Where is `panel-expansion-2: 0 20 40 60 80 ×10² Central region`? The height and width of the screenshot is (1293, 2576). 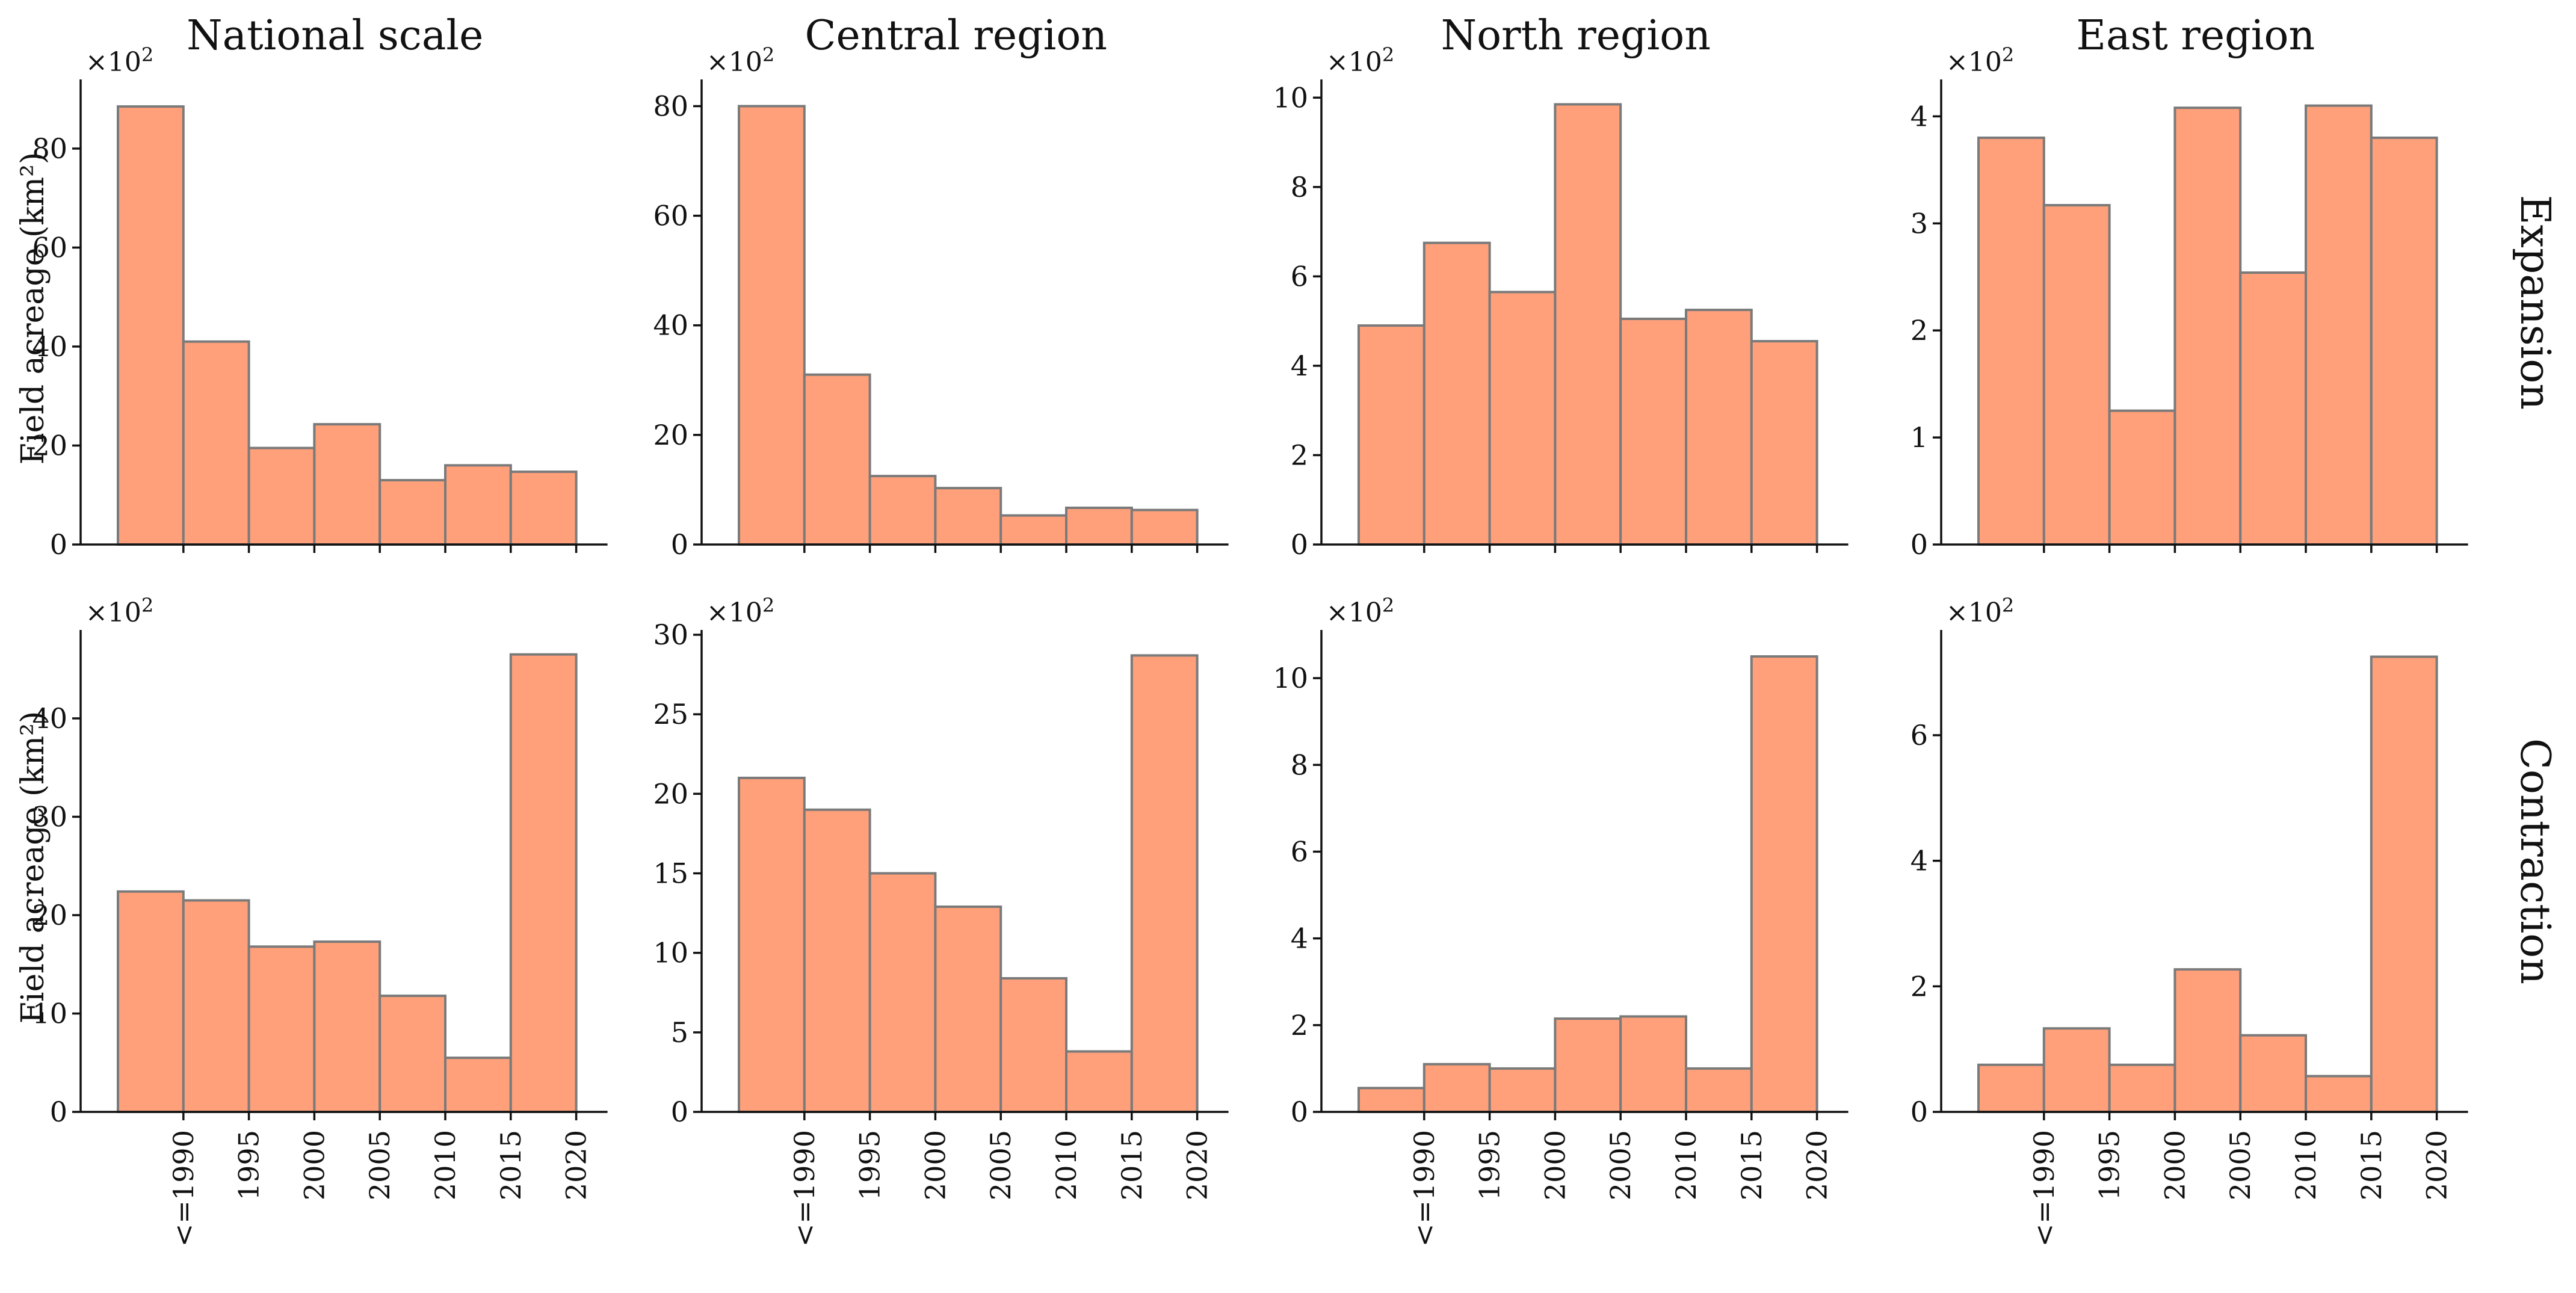 panel-expansion-2: 0 20 40 60 80 ×10² Central region is located at coordinates (941, 286).